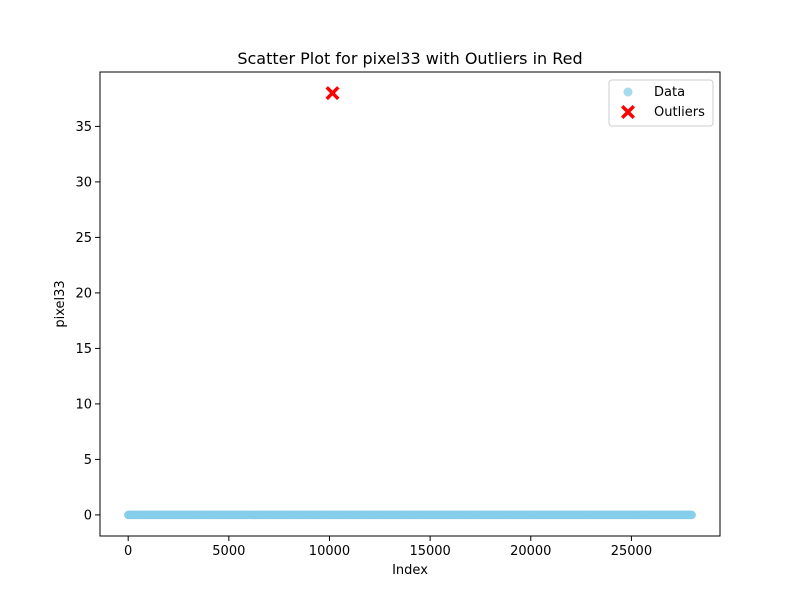 The width and height of the screenshot is (800, 605). Describe the element at coordinates (88, 460) in the screenshot. I see `y-tick-label: 5` at that location.